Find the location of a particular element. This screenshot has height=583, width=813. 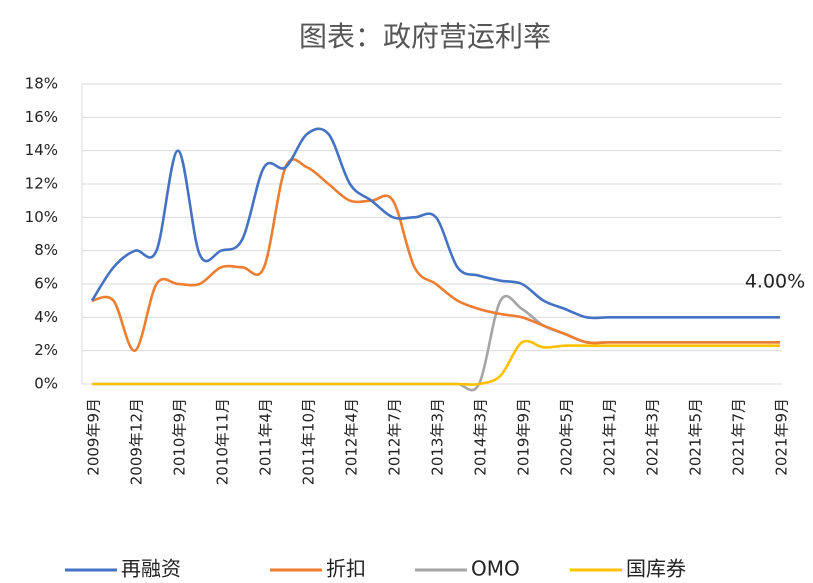

x-tick-label: 2012年7月 is located at coordinates (395, 437).